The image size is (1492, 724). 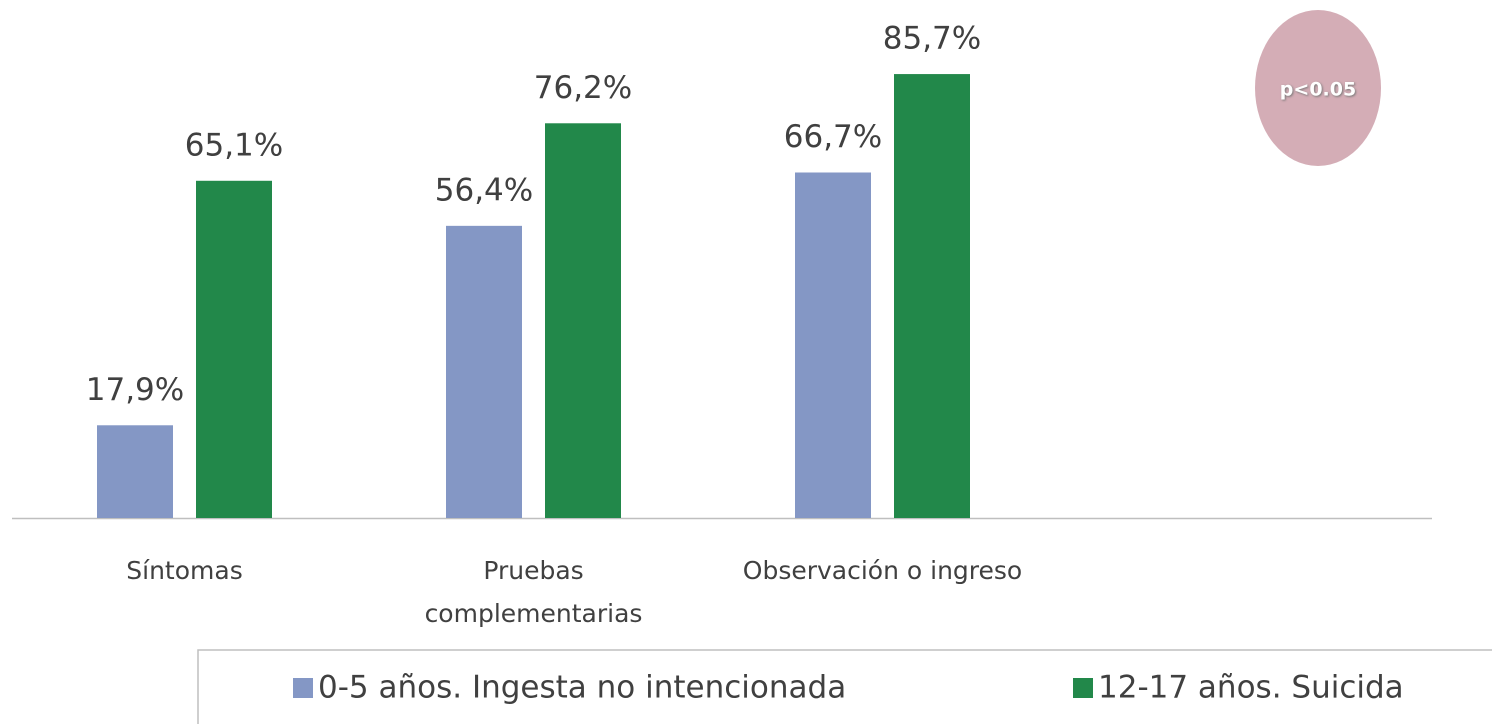 What do you see at coordinates (534, 592) in the screenshot?
I see `x-tick-label: Pruebas complementarias` at bounding box center [534, 592].